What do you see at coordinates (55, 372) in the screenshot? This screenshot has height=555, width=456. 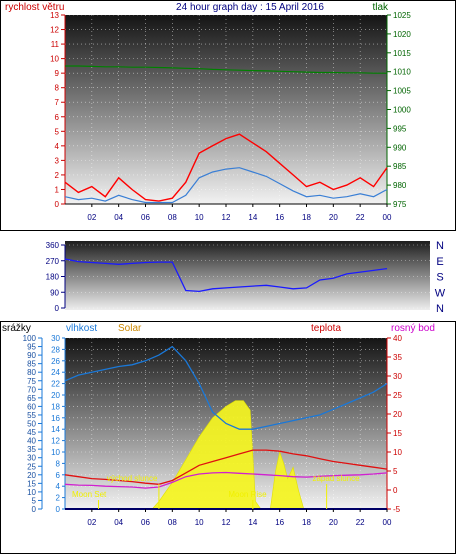 I see `humidity-tick-label: 24` at bounding box center [55, 372].